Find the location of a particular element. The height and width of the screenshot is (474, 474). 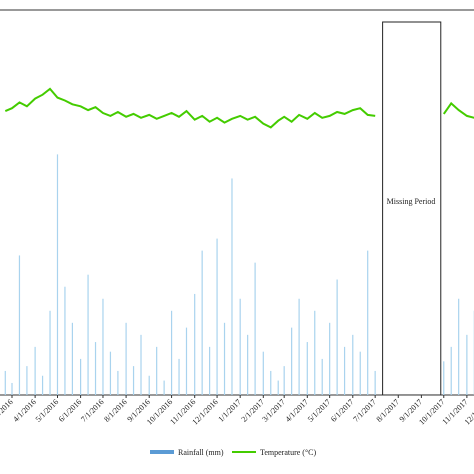

x-tick-label: 3/1/2017 is located at coordinates (273, 410).